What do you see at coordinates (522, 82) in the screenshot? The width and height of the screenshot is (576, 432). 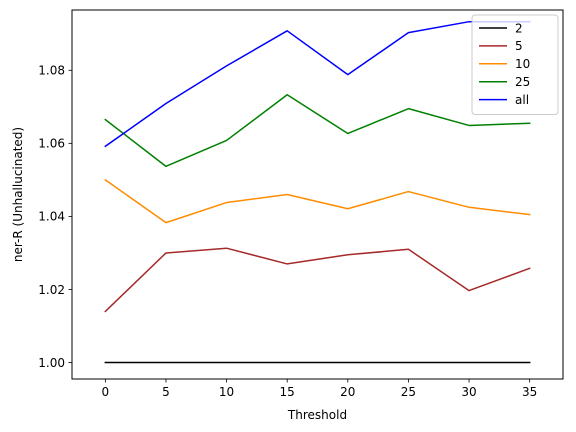 I see `legend-label-25: 25` at bounding box center [522, 82].